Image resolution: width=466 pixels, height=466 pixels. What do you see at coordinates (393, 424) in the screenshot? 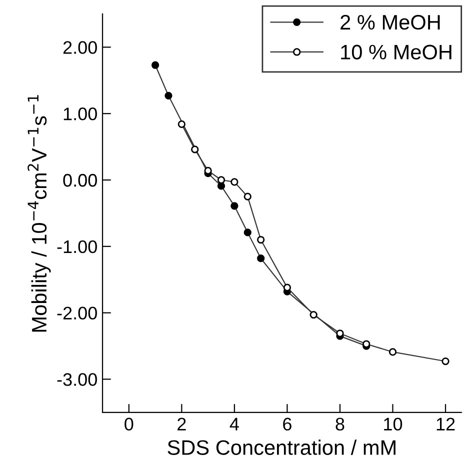
I see `x-tick-label: 10` at bounding box center [393, 424].